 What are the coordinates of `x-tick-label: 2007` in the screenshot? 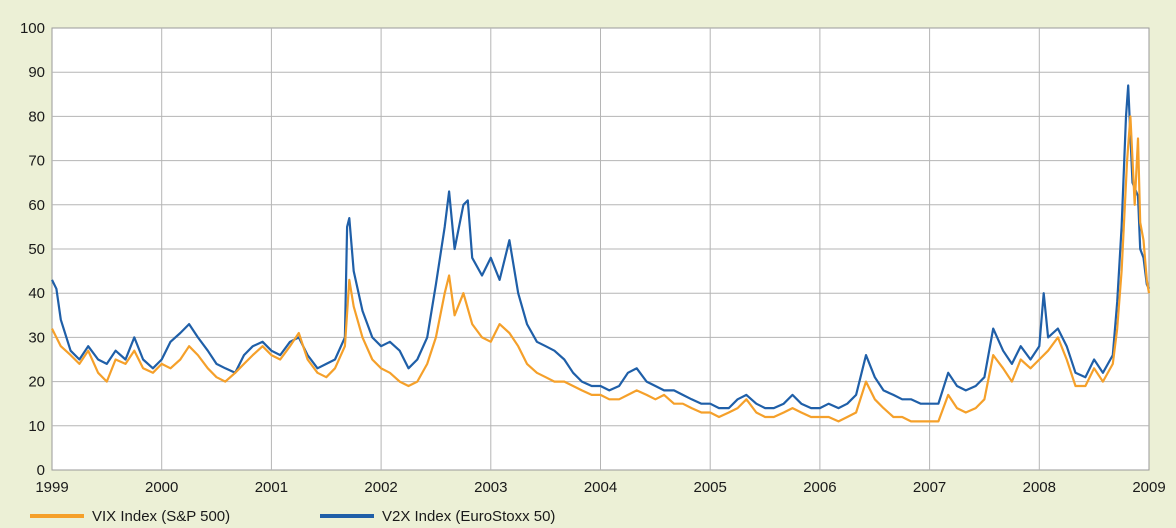 It's located at (929, 487).